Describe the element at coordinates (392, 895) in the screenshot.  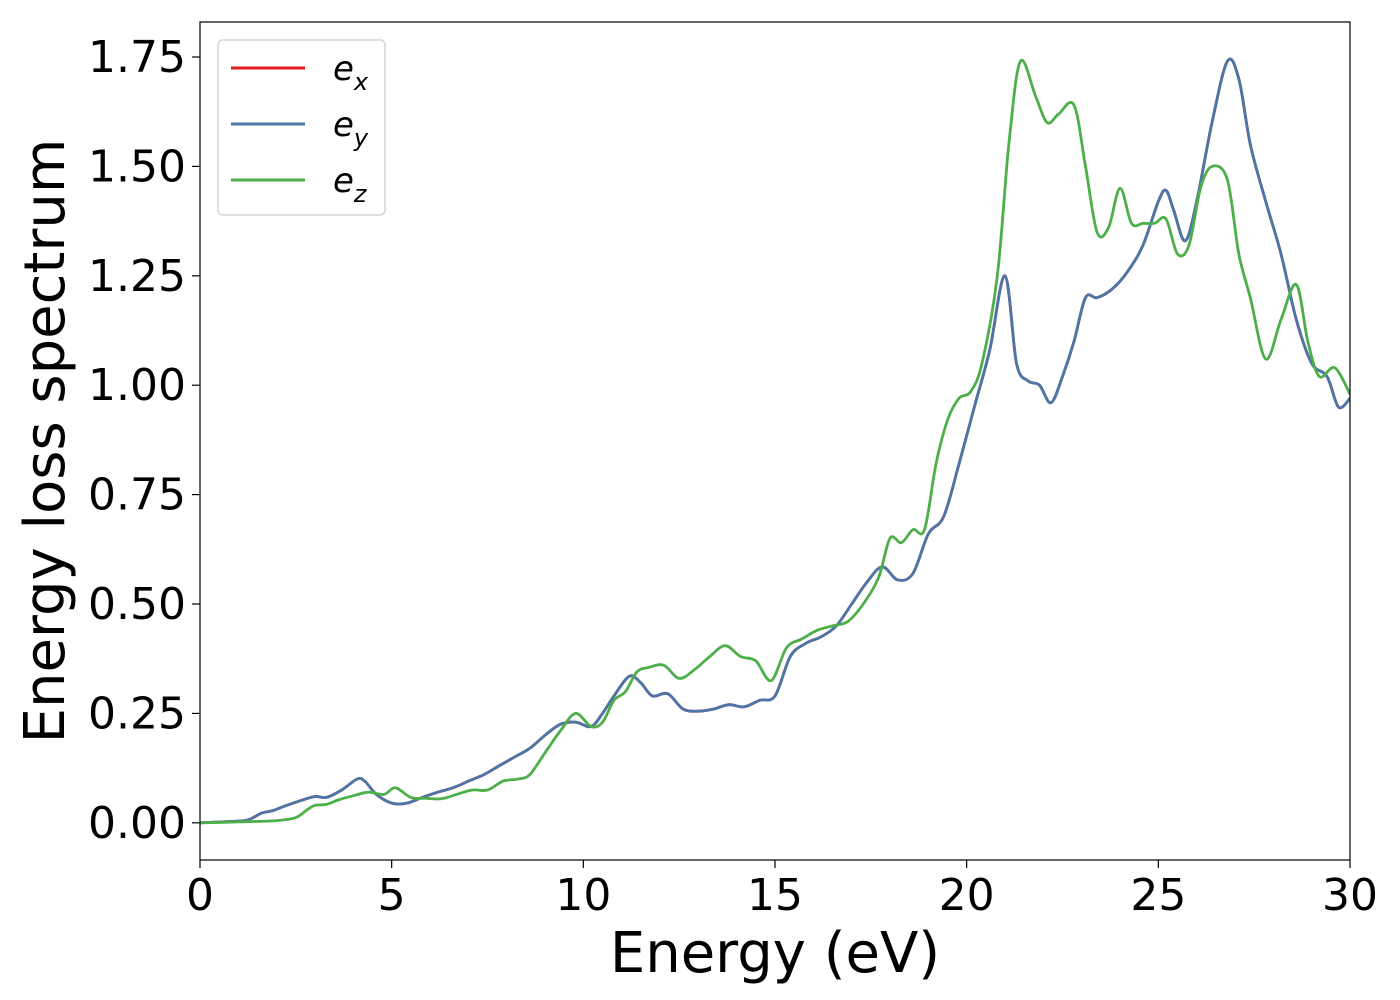
I see `x-tick-label: 5` at that location.